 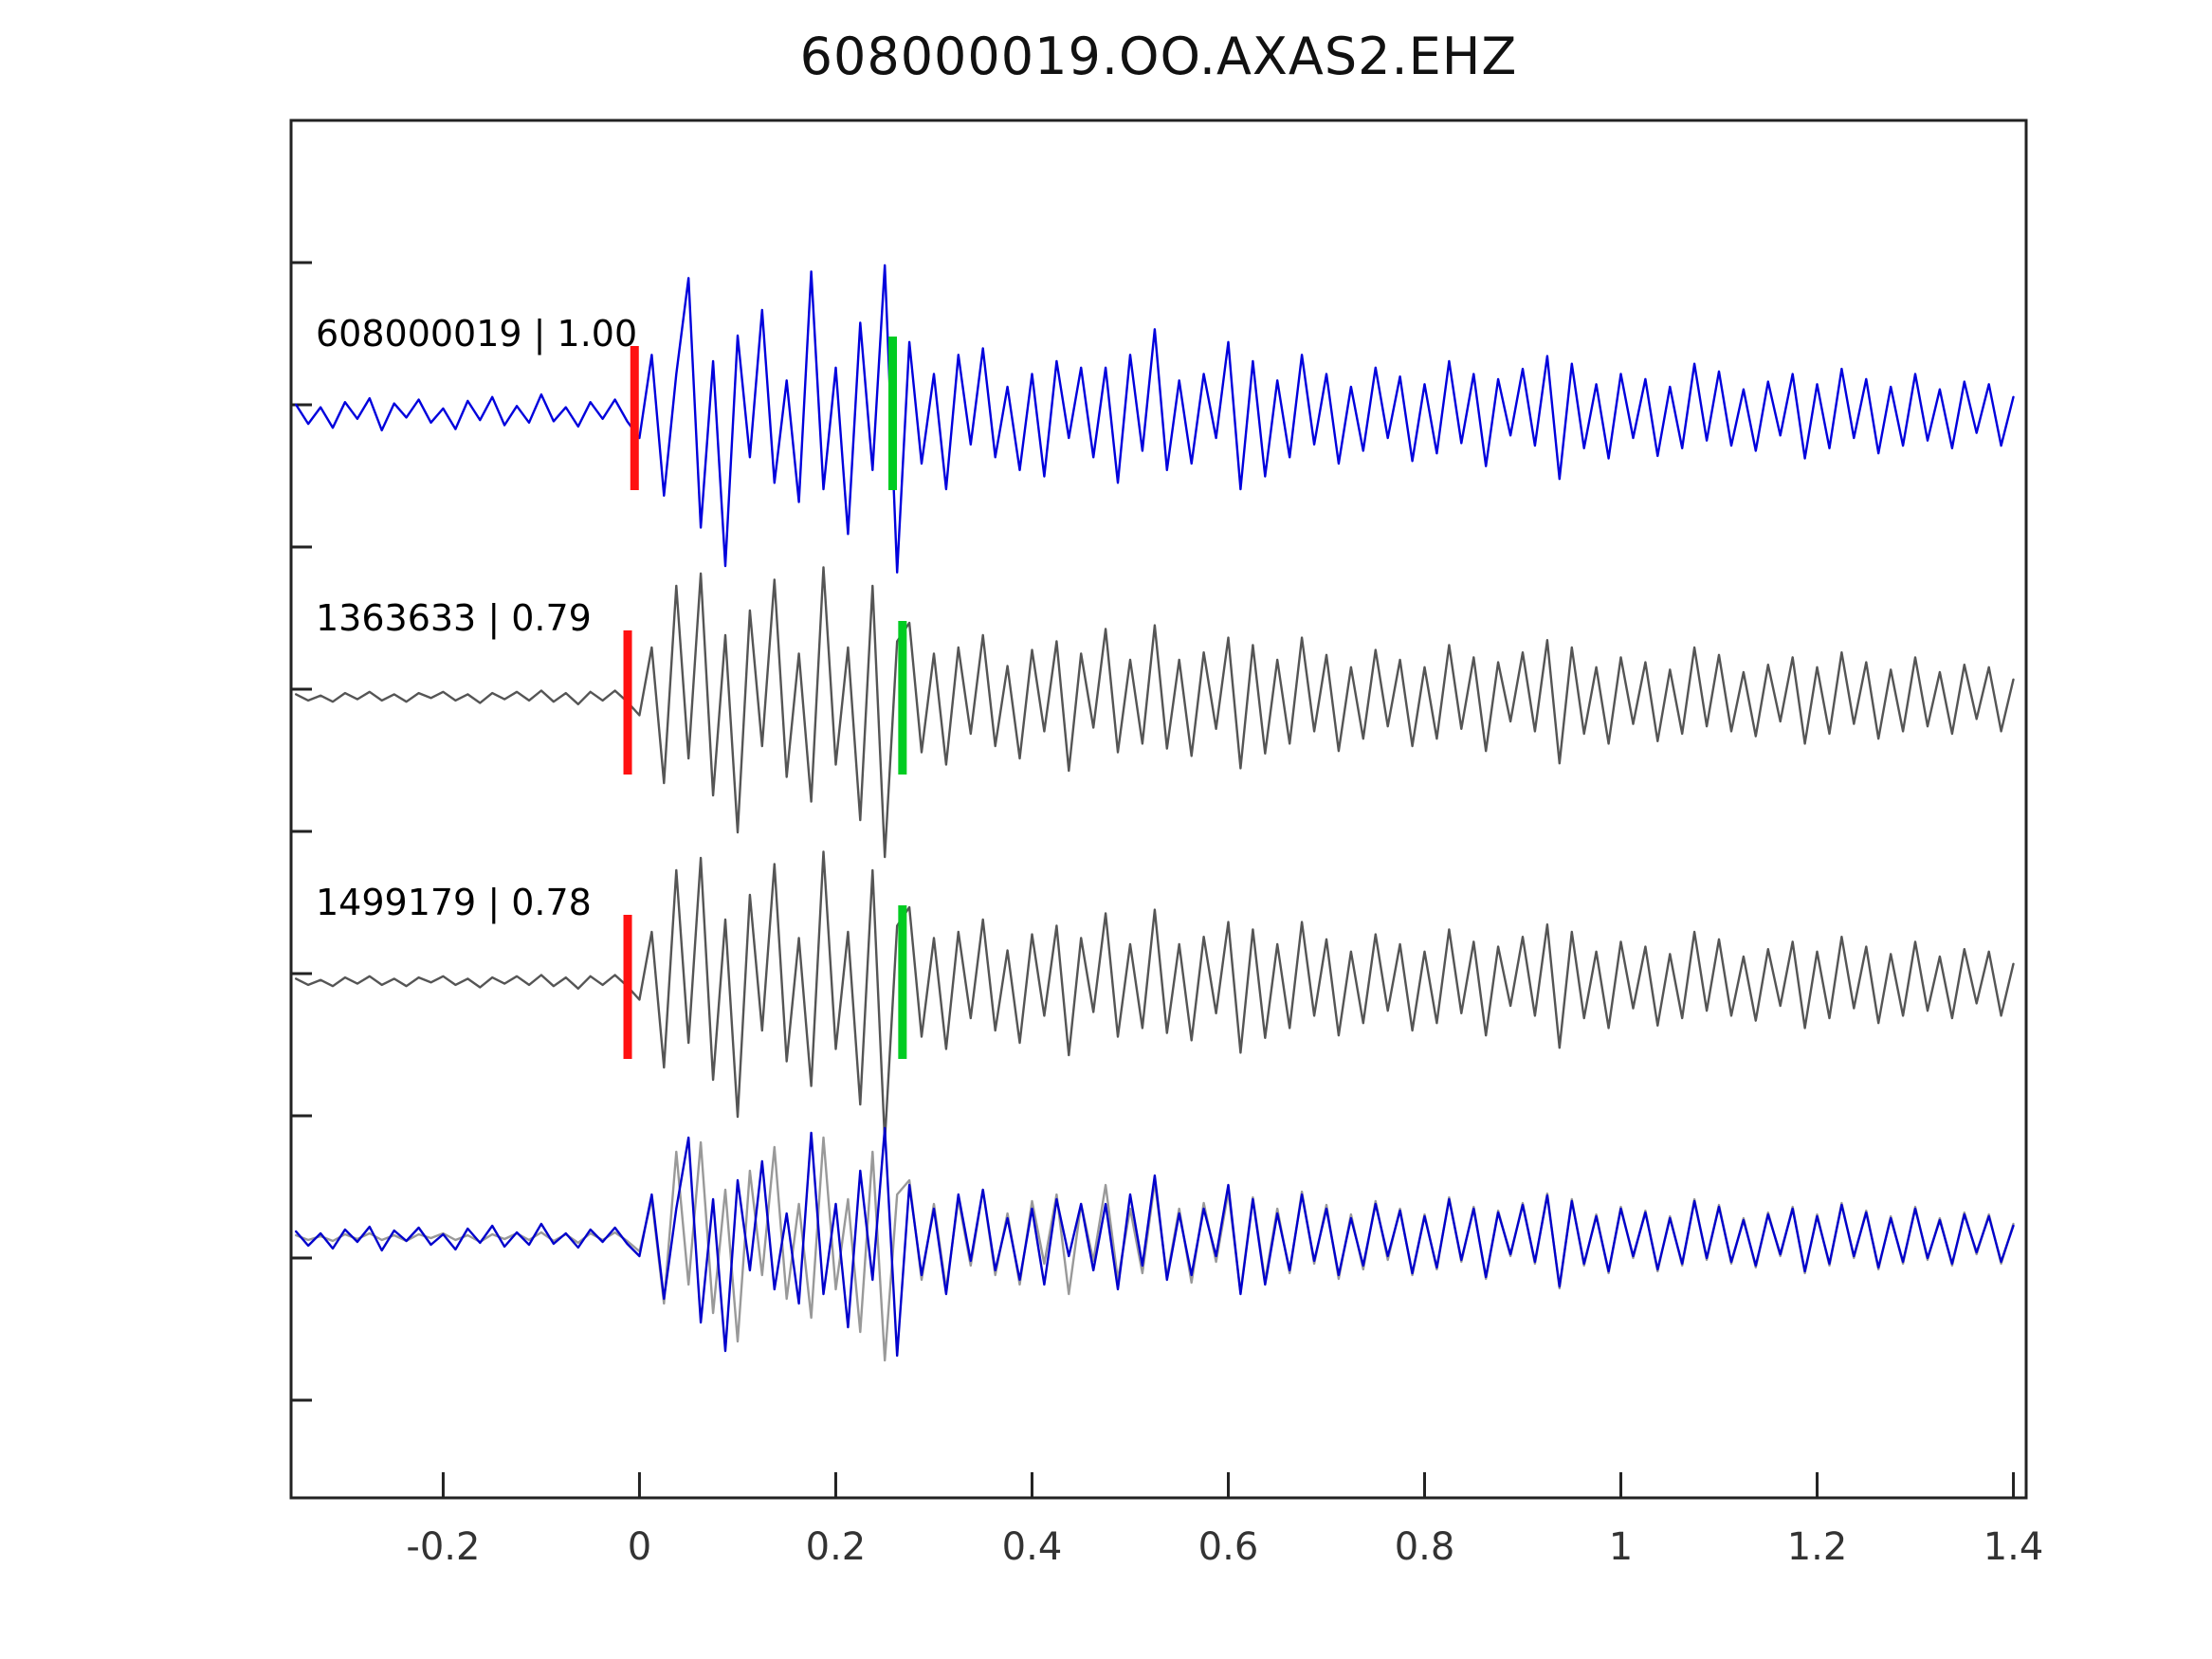 What do you see at coordinates (454, 618) in the screenshot?
I see `trace-label: 1363633 | 0.79` at bounding box center [454, 618].